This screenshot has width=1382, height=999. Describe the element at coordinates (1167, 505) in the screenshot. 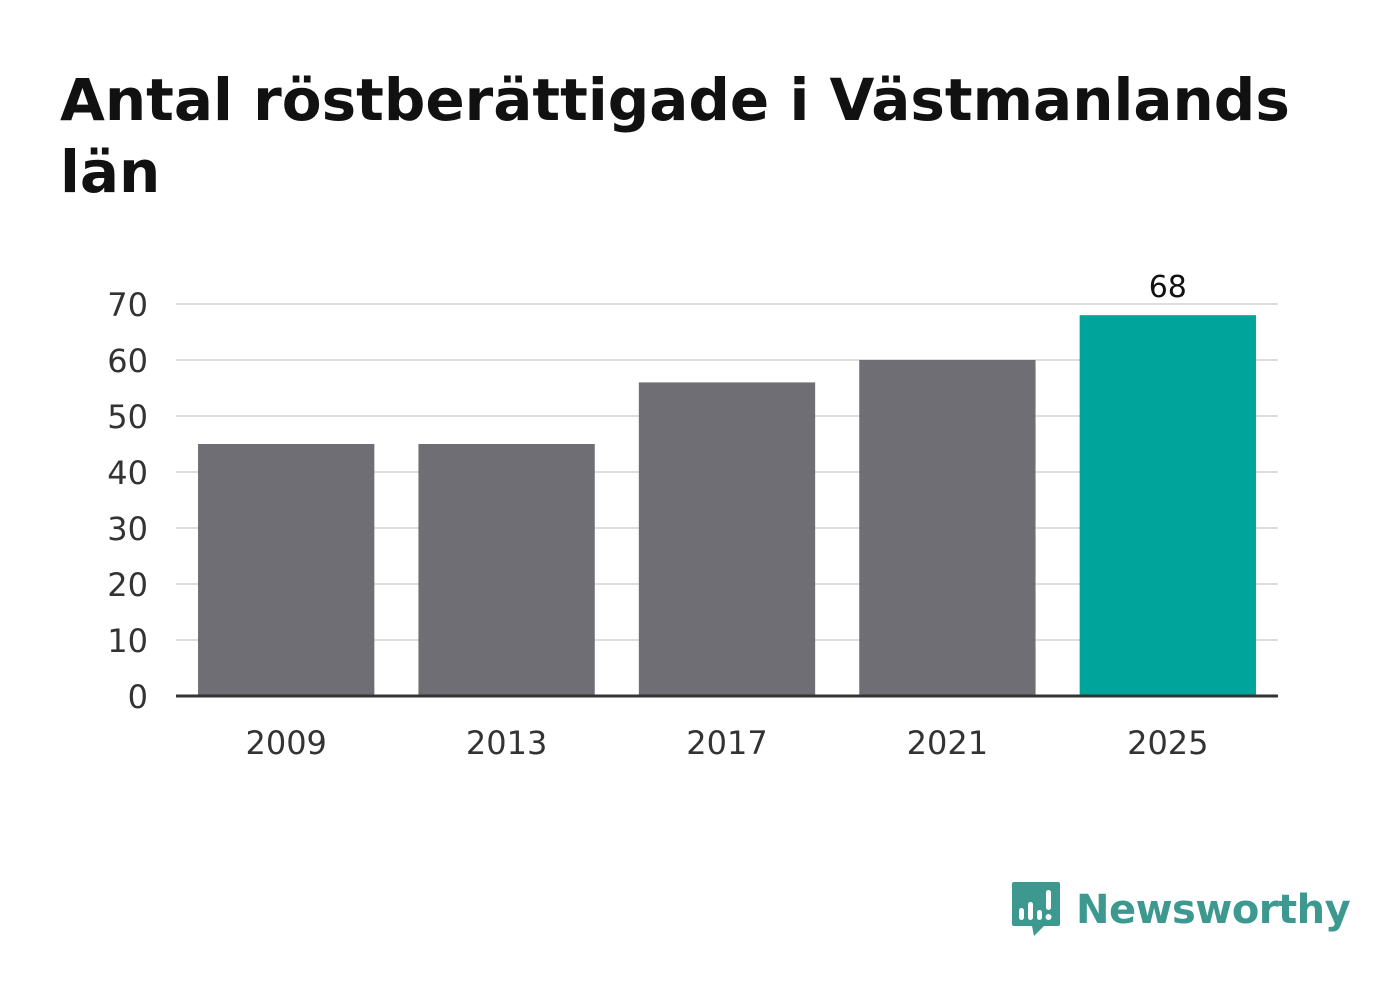

I see `bar-2025` at that location.